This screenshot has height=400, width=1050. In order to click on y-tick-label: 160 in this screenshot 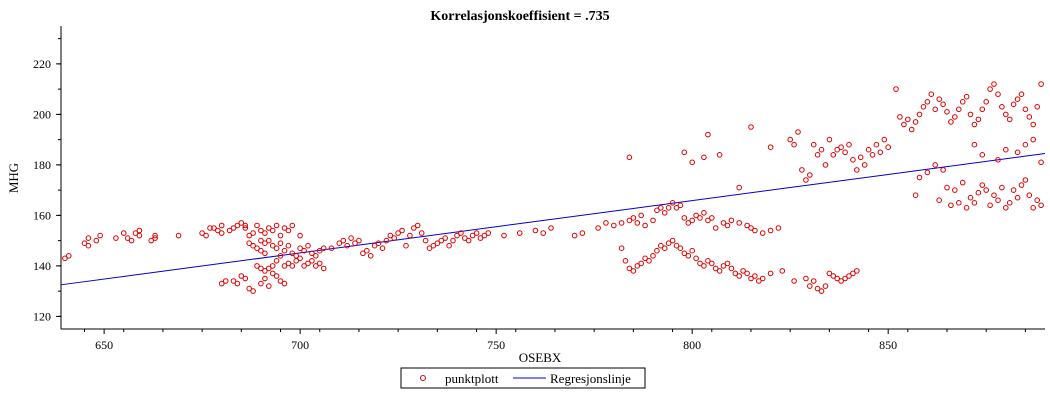, I will do `click(42, 215)`.